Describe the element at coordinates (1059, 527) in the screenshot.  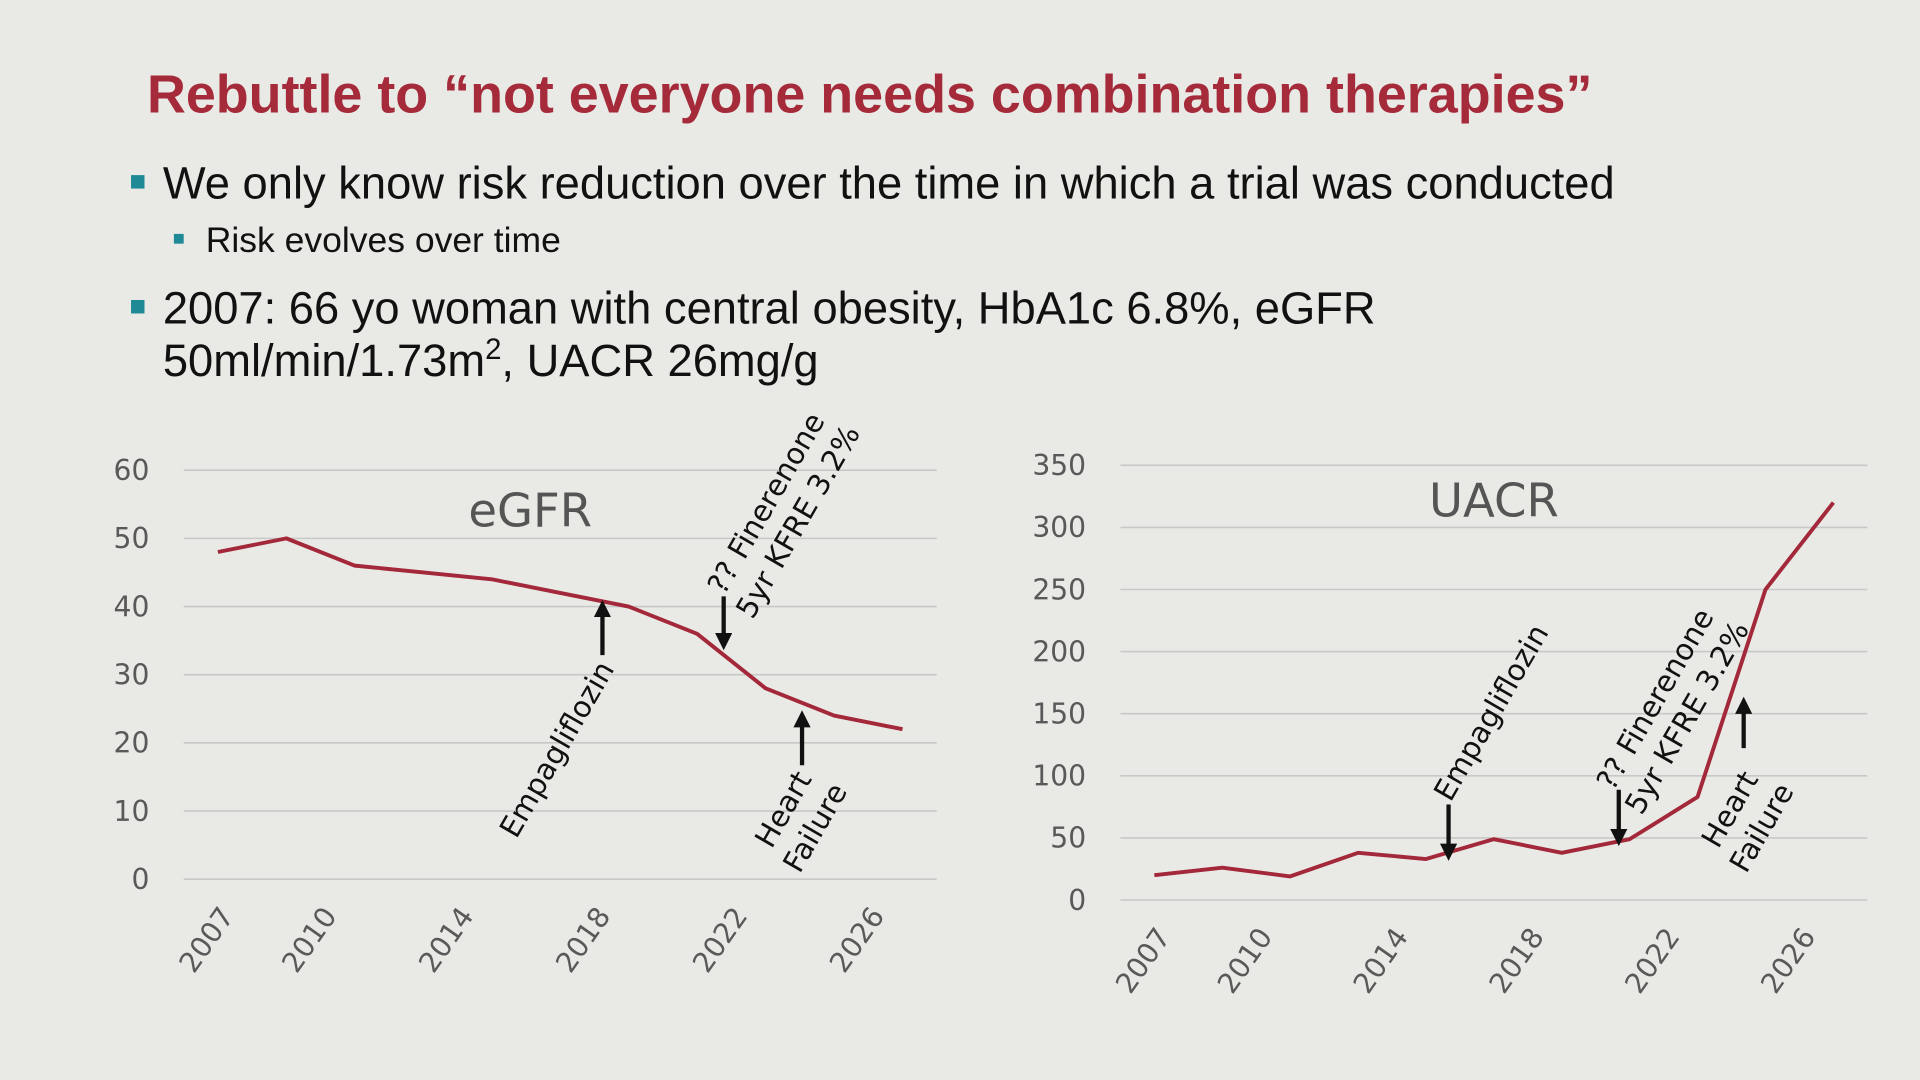
I see `y-tick-label: 300` at that location.